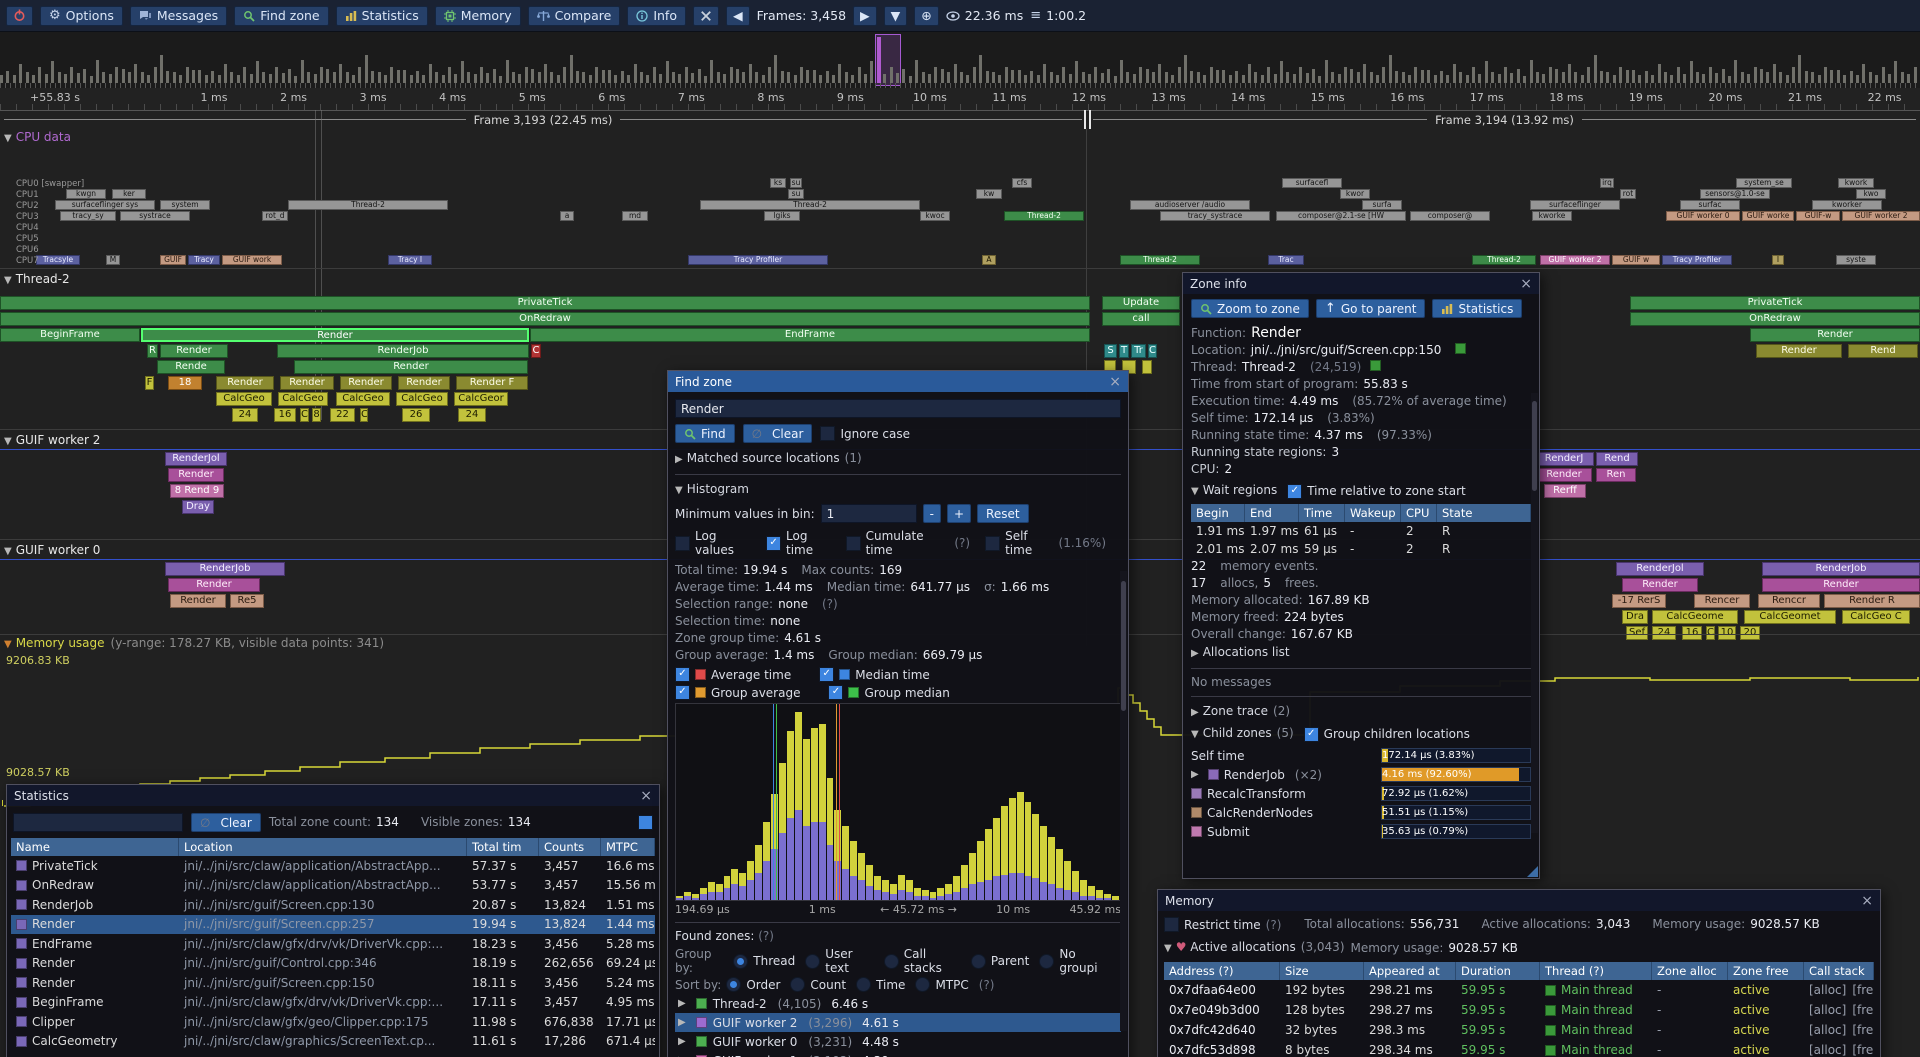 This screenshot has width=1920, height=1057. What do you see at coordinates (959, 513) in the screenshot?
I see `increment-button: +` at bounding box center [959, 513].